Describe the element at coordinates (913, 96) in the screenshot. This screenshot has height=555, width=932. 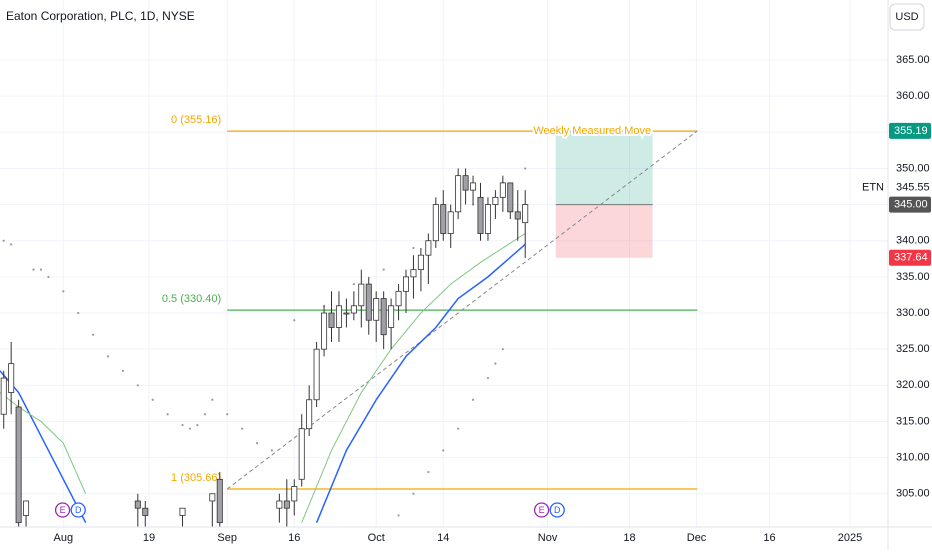
I see `y-tick-label: 360.00` at that location.